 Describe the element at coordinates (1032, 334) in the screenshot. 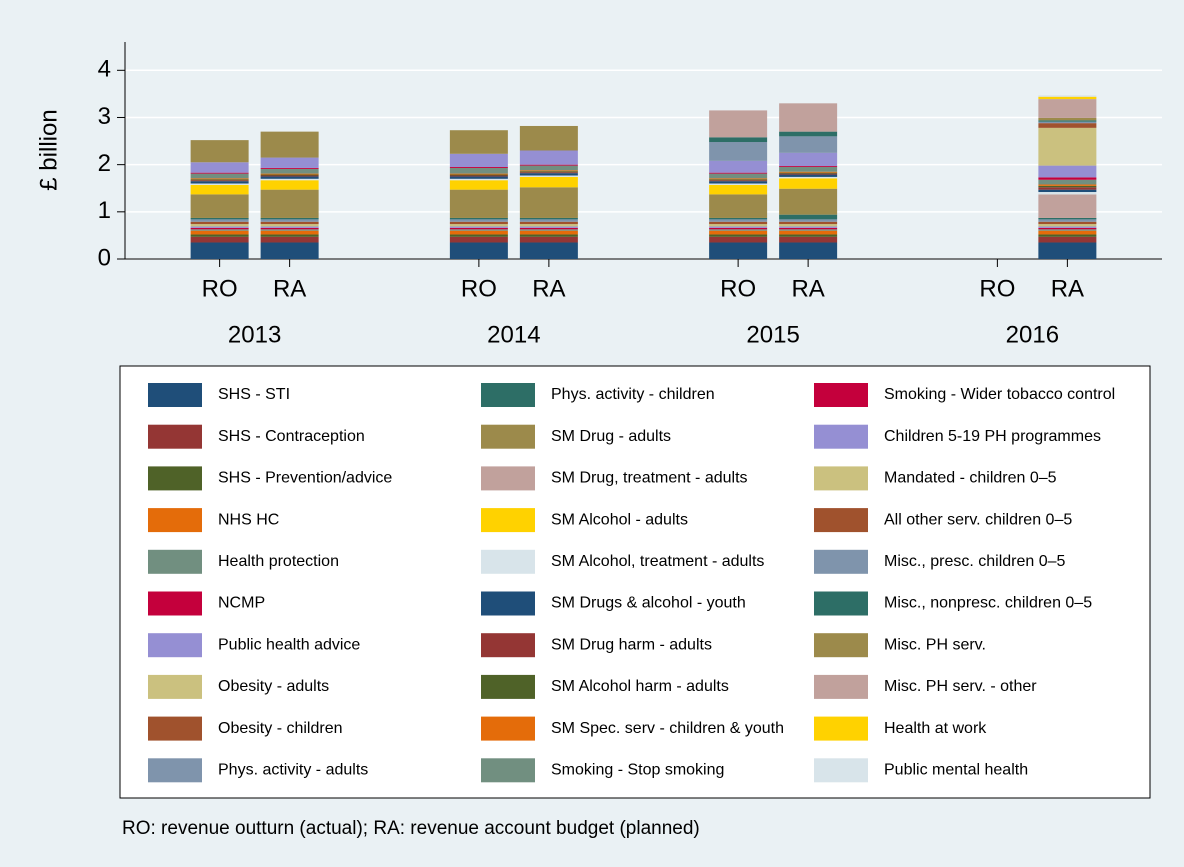

I see `group-label: 2016` at that location.